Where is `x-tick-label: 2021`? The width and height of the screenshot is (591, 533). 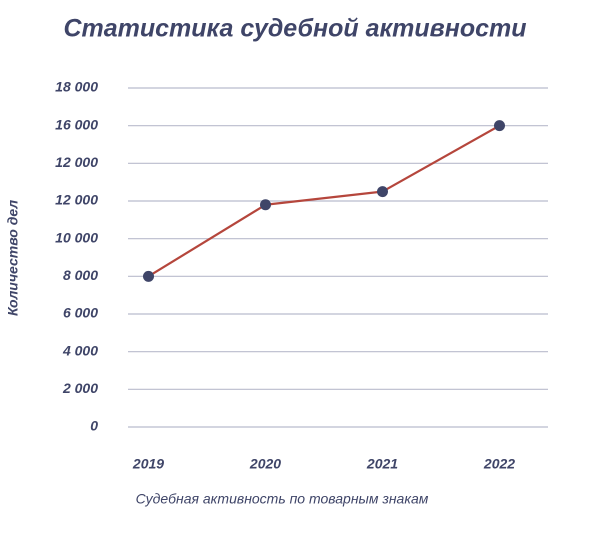 x-tick-label: 2021 is located at coordinates (382, 464).